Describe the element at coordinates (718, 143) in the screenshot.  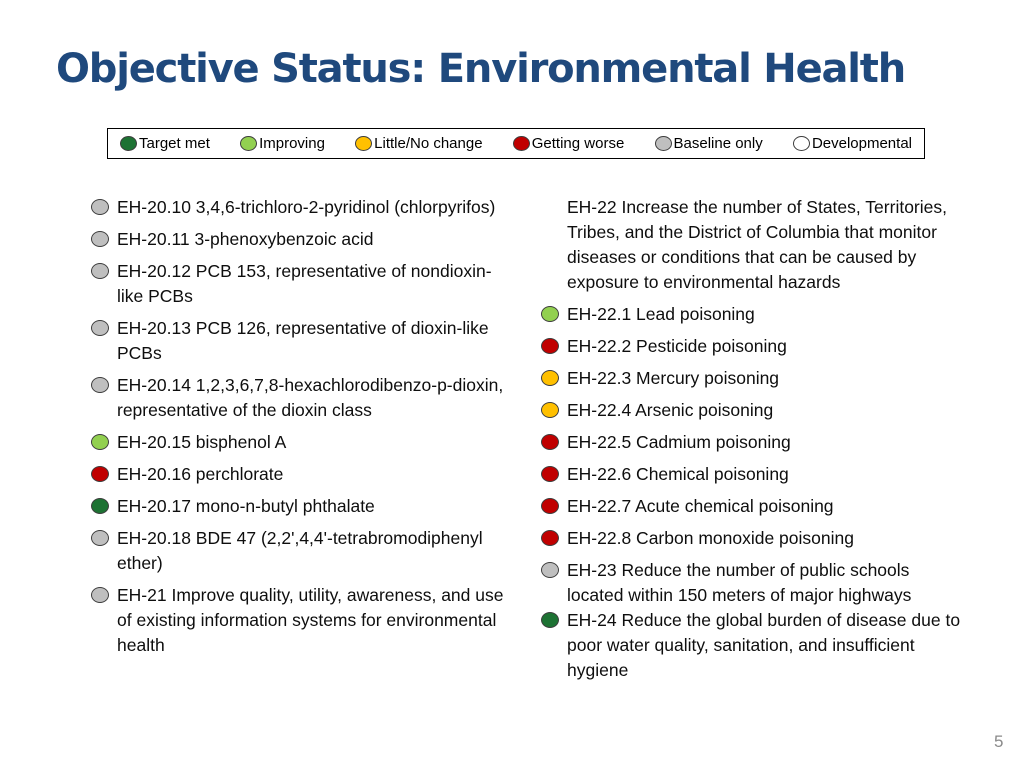
I see `legend-label: Baseline only` at that location.